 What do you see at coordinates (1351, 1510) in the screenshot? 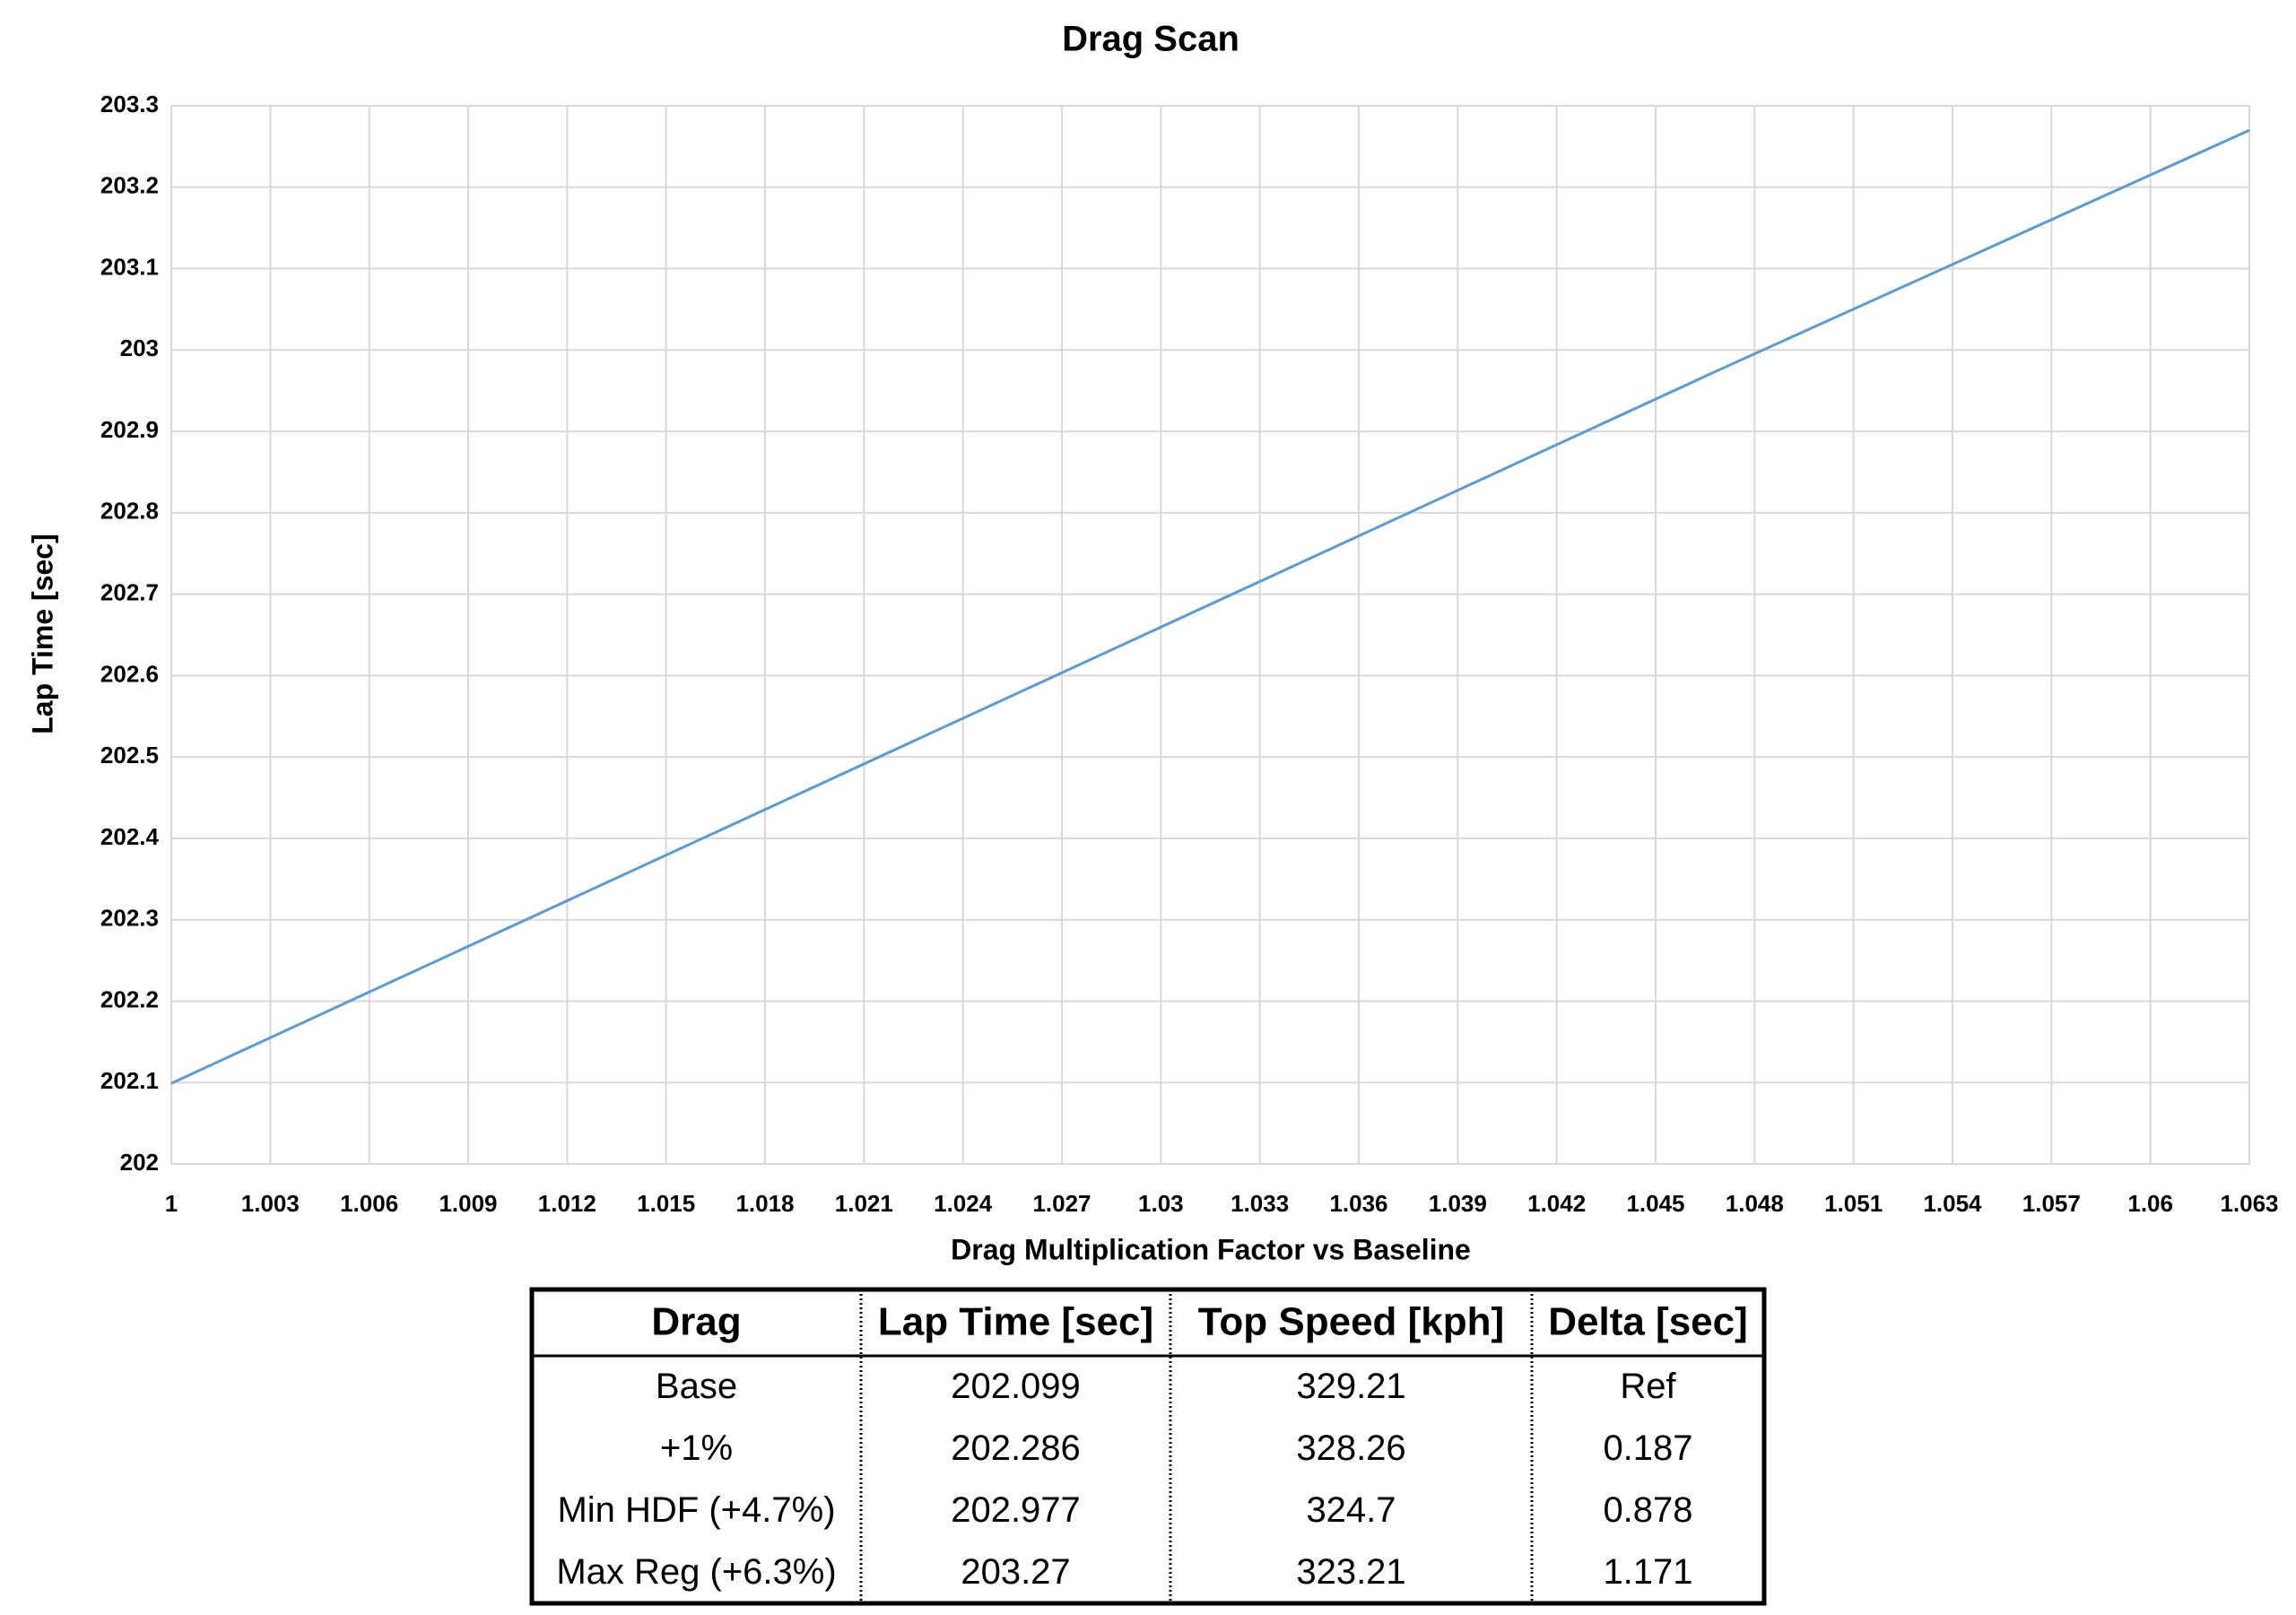
I see `table-cell: 324.7` at bounding box center [1351, 1510].